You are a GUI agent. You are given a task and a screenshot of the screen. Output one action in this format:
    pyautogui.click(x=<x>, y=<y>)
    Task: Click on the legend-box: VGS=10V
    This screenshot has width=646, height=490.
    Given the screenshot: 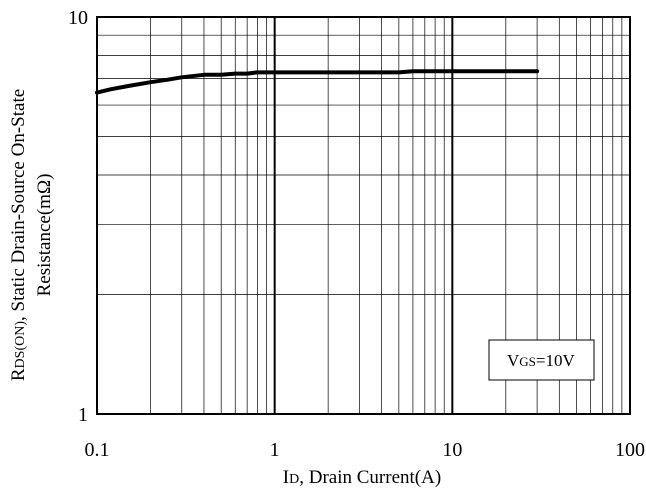 What is the action you would take?
    pyautogui.click(x=541, y=360)
    